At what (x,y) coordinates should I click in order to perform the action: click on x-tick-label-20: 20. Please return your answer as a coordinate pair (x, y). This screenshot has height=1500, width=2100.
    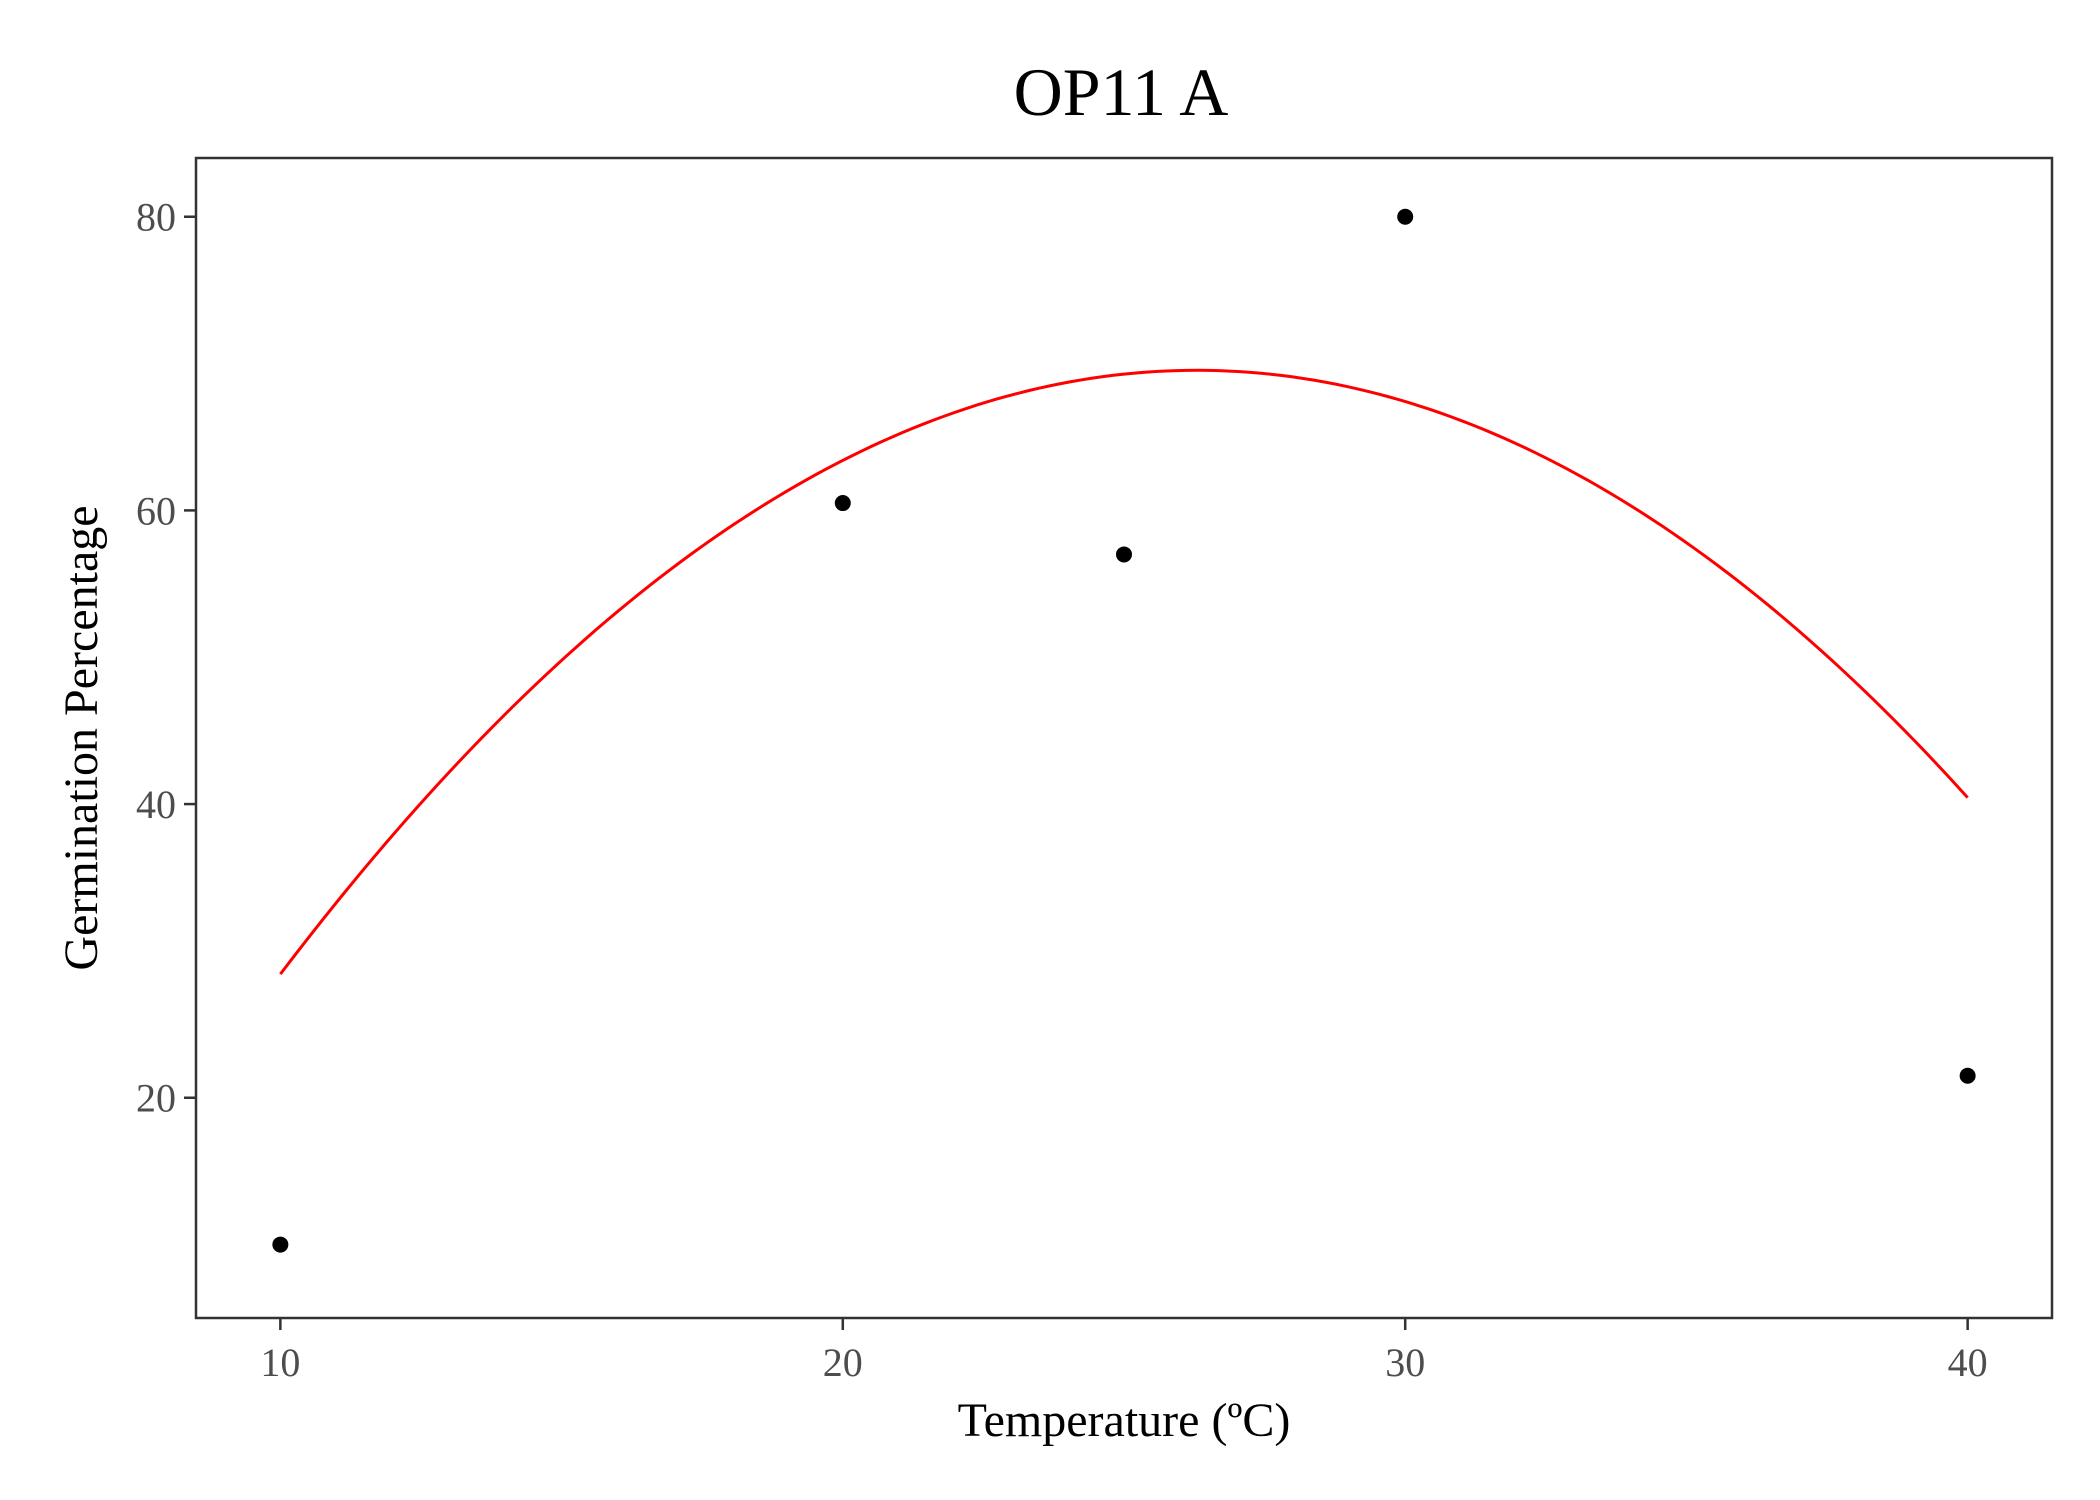
    Looking at the image, I should click on (843, 1362).